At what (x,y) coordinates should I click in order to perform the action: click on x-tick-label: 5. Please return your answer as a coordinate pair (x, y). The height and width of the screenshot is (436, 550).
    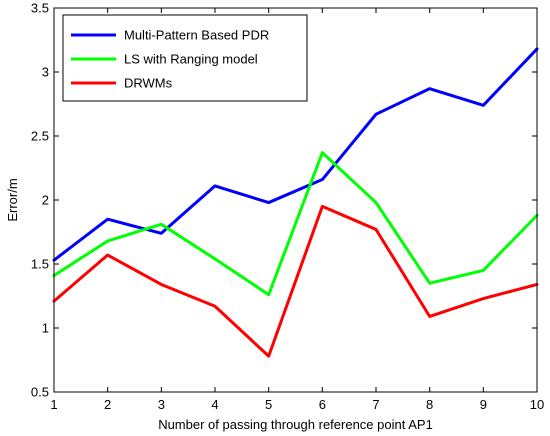
    Looking at the image, I should click on (268, 404).